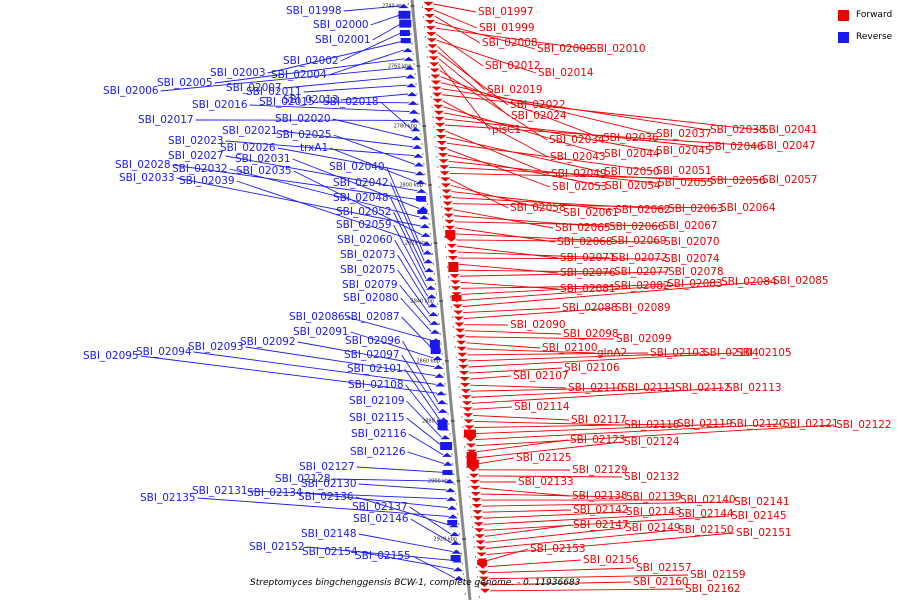  What do you see at coordinates (644, 339) in the screenshot?
I see `forward-gene-label: SBI_02099` at bounding box center [644, 339].